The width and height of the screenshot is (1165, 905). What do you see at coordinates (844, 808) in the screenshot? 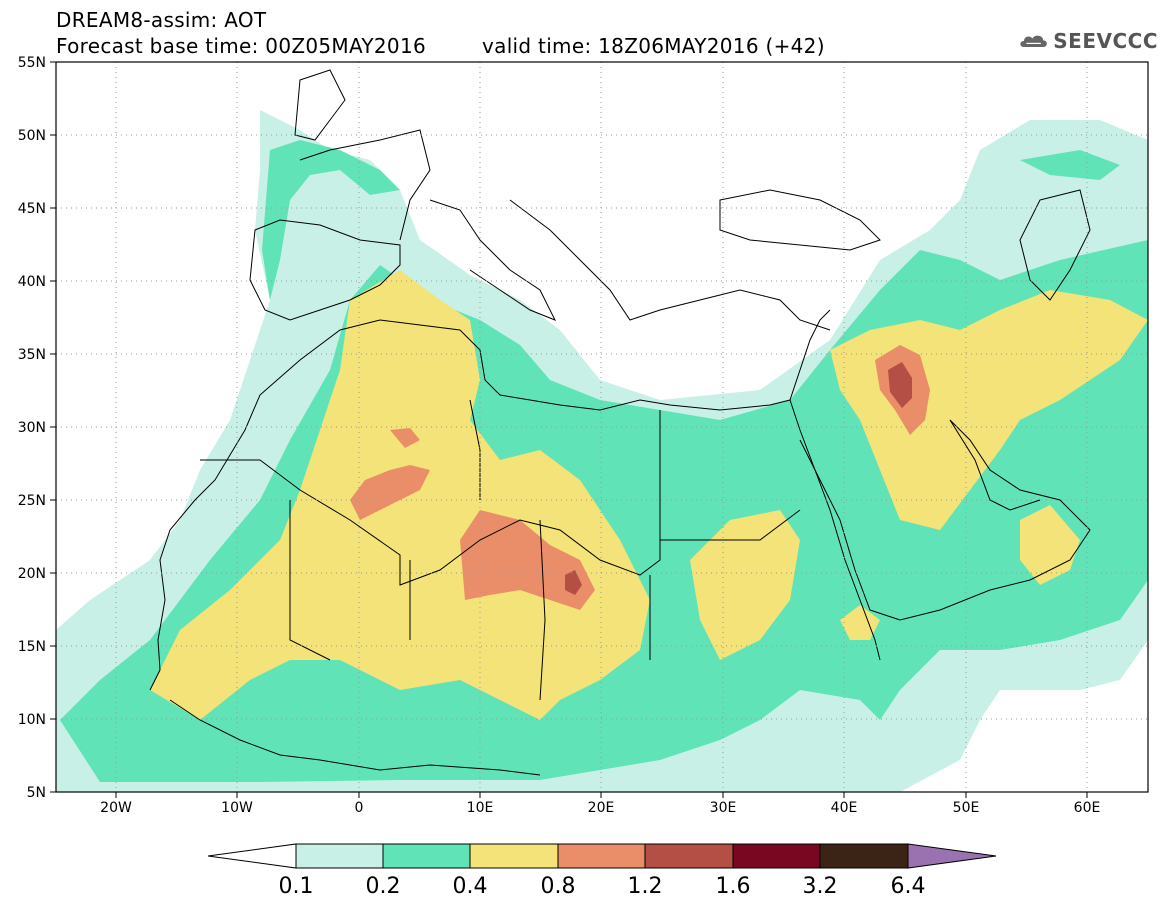
I see `lon-label: 40E` at bounding box center [844, 808].